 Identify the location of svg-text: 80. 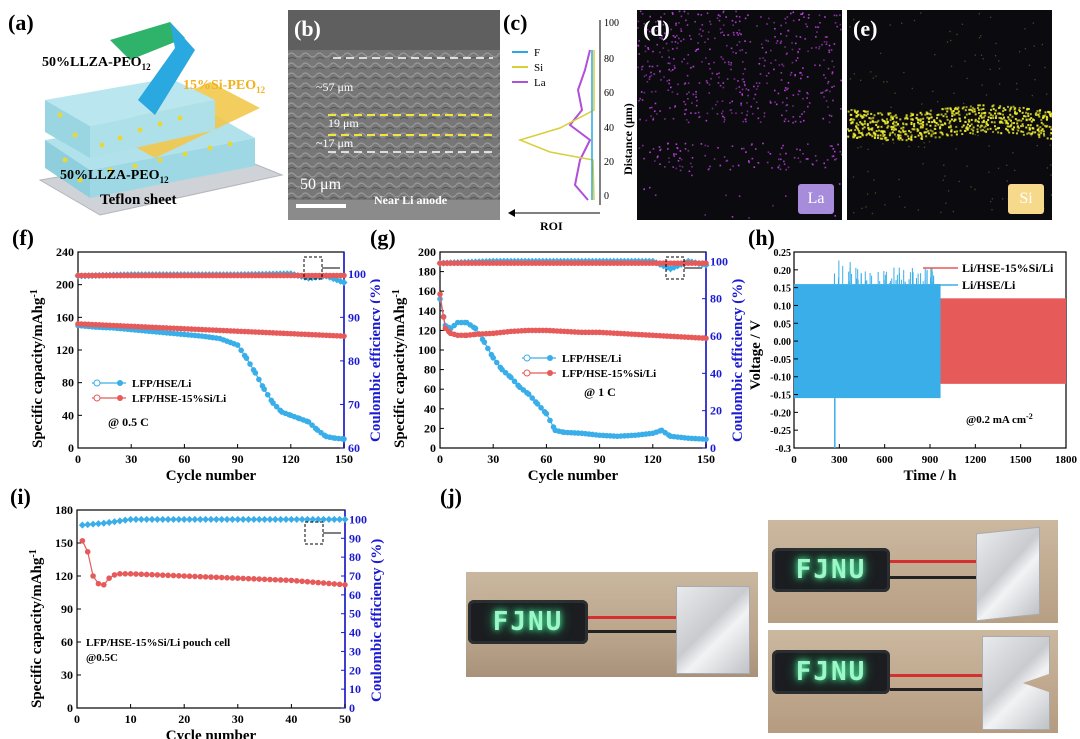
(609, 59).